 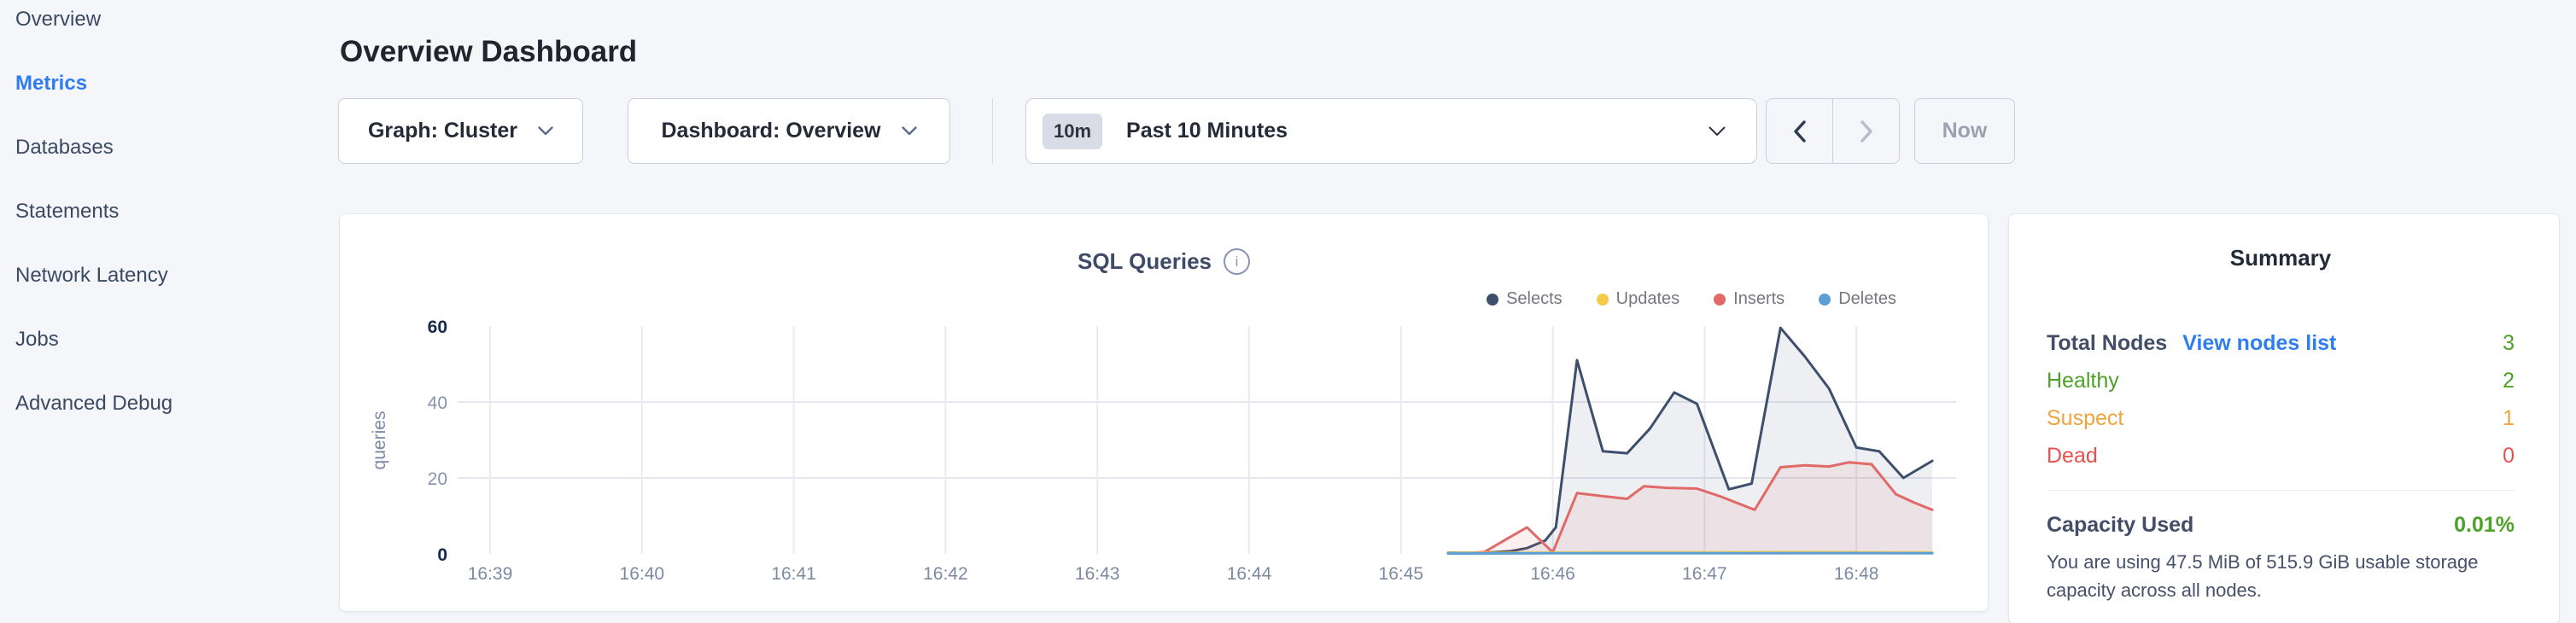 I want to click on summary-title: Summary, so click(x=2280, y=258).